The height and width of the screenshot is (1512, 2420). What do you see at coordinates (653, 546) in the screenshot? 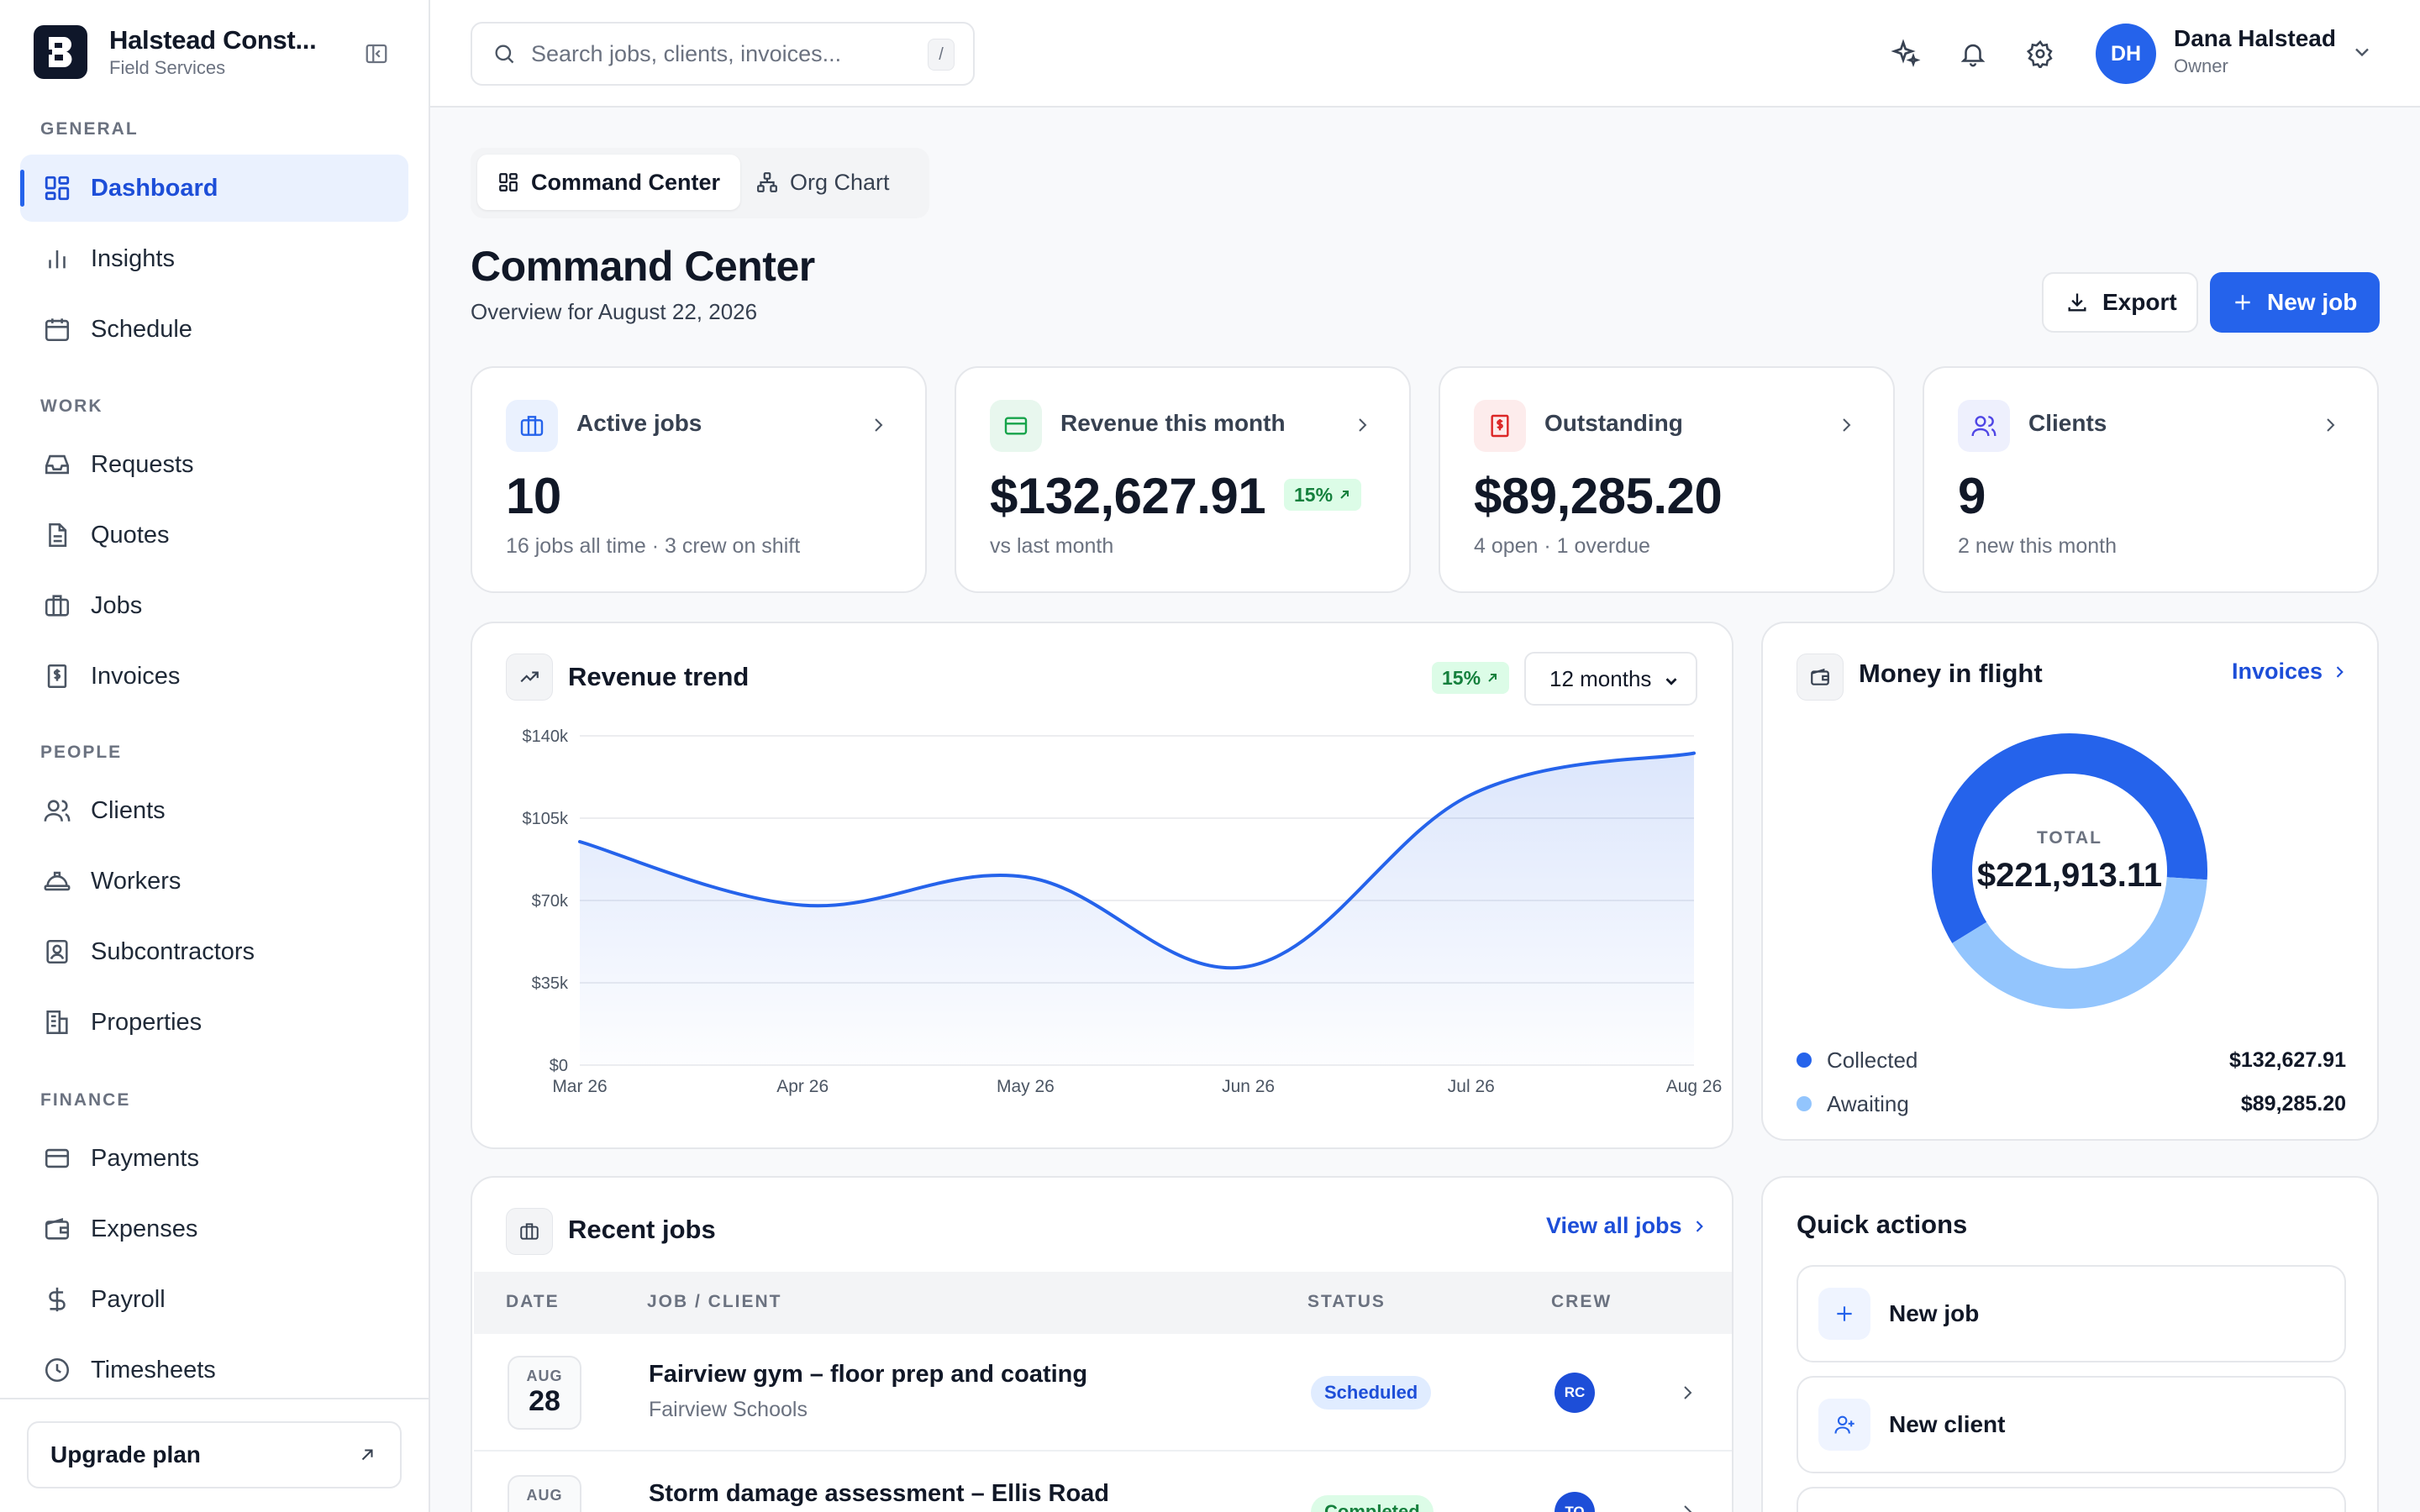
I see `stat-sub: 16 jobs all time · 3 crew on shift` at bounding box center [653, 546].